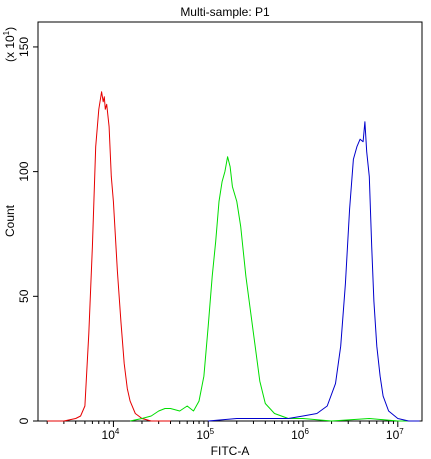  Describe the element at coordinates (24, 420) in the screenshot. I see `y-tick-label: 0` at that location.